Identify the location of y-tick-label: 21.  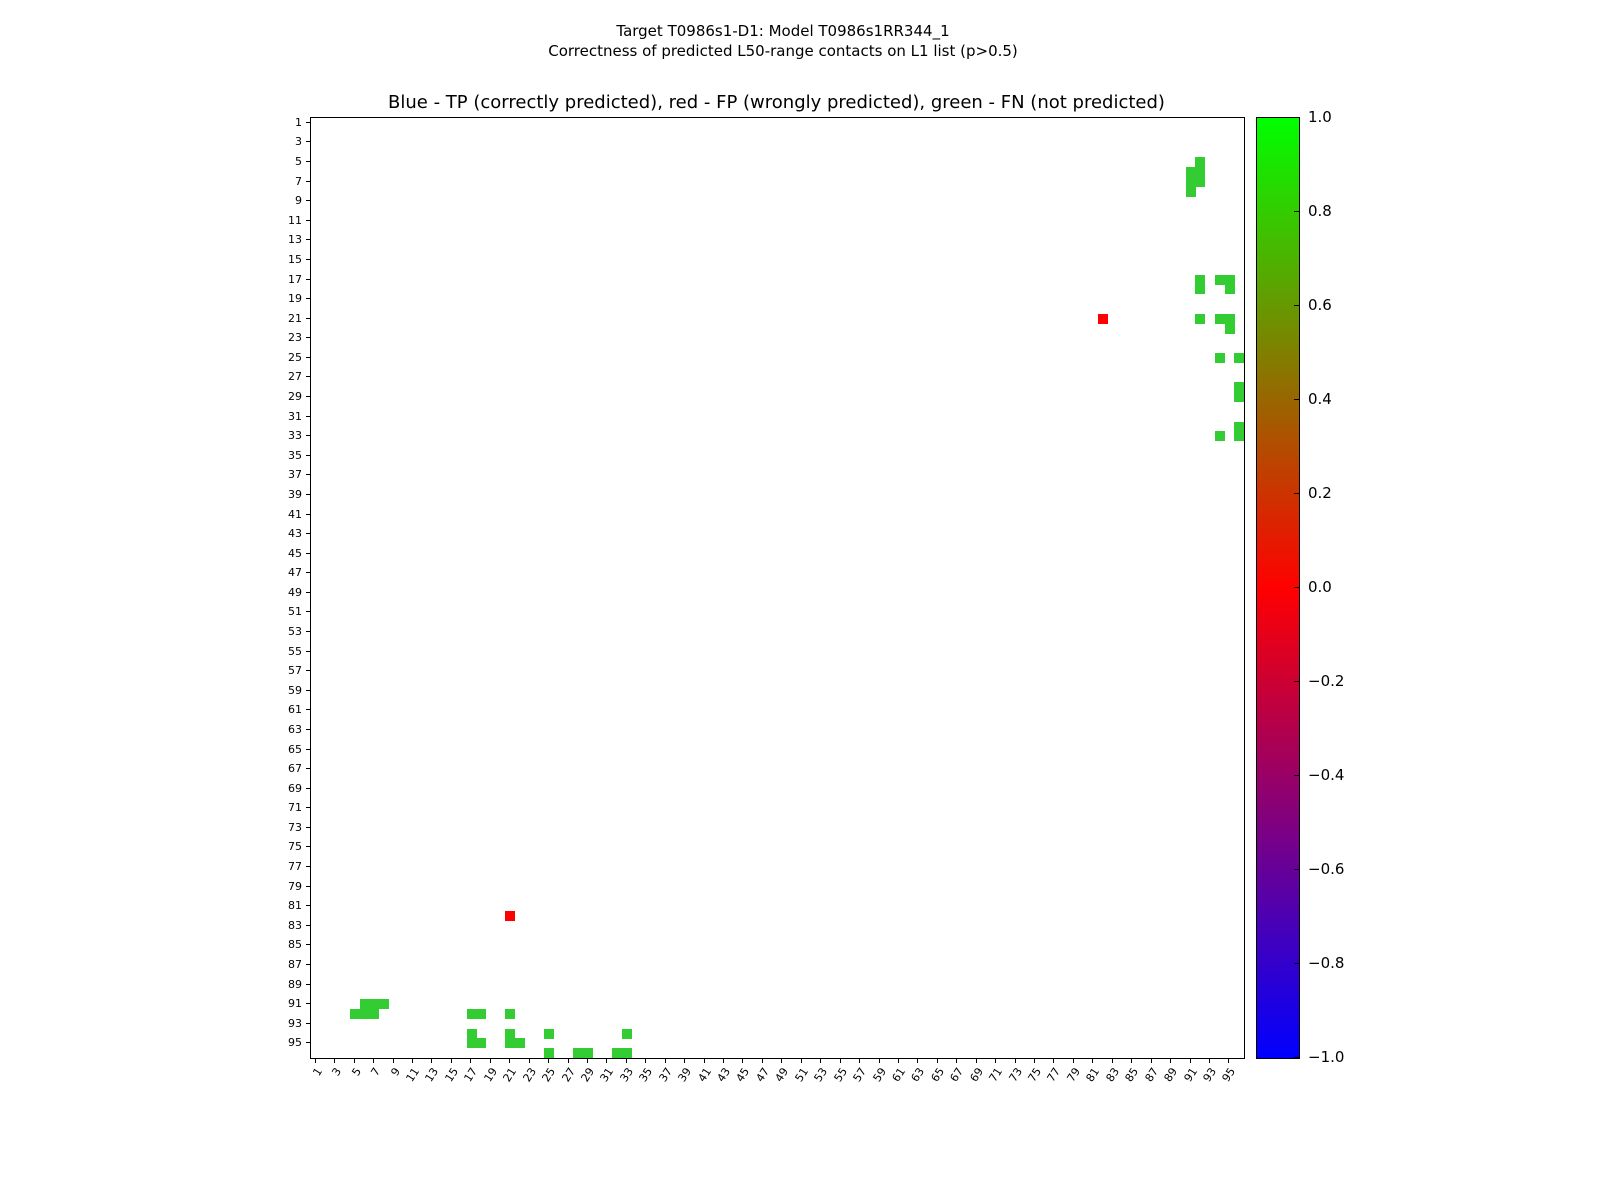
(295, 318).